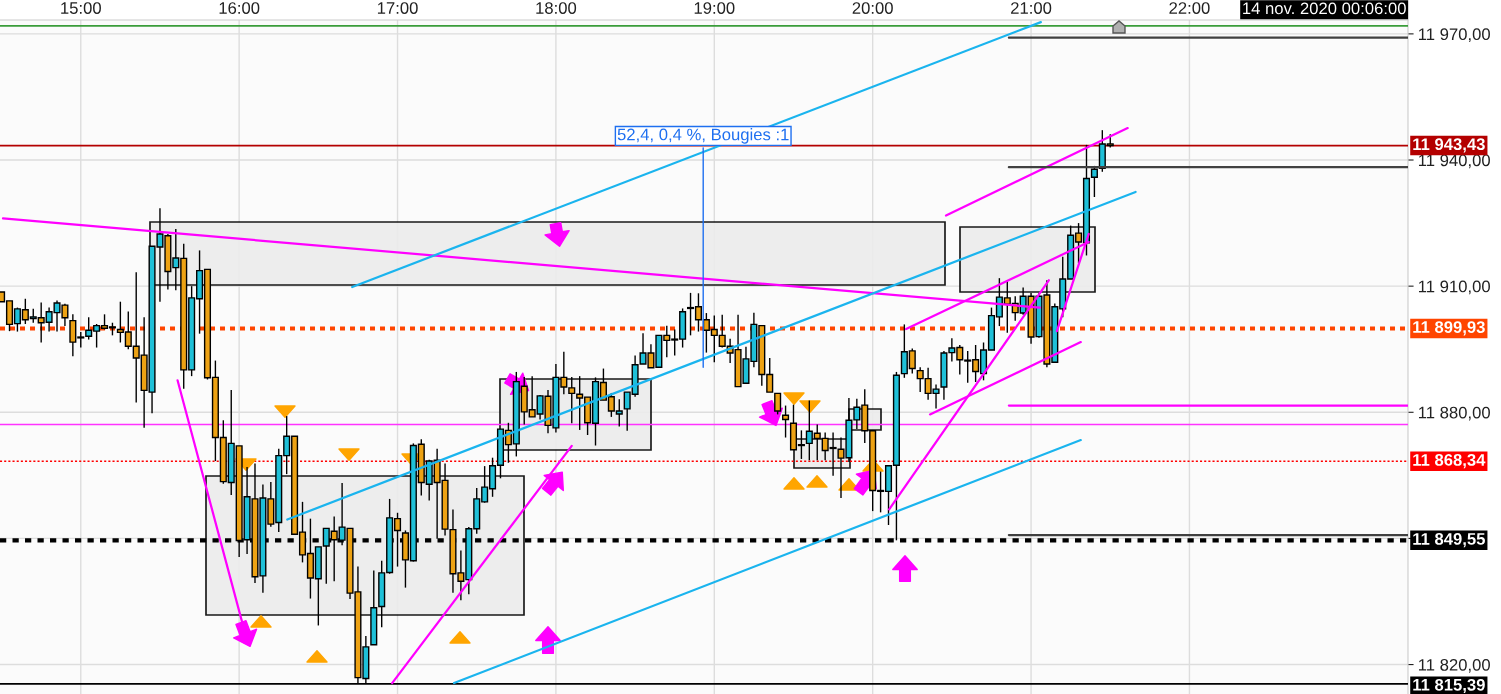 The image size is (1501, 694). Describe the element at coordinates (703, 136) in the screenshot. I see `annotation: 52,4, 0,4 %, Bougies :1` at that location.